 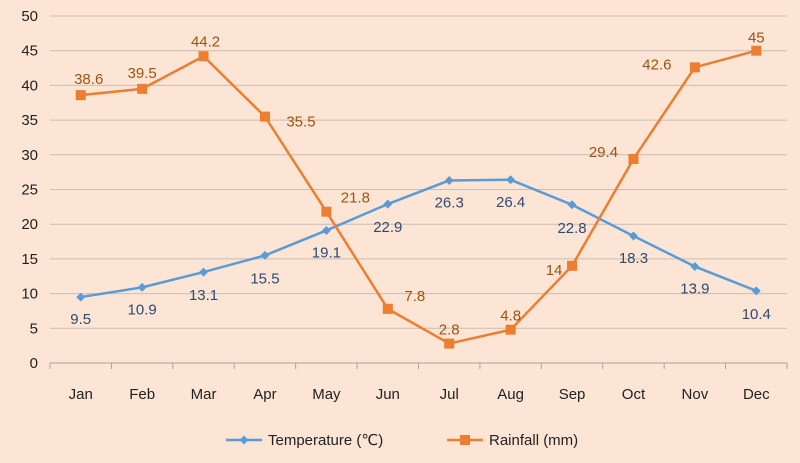 What do you see at coordinates (756, 394) in the screenshot?
I see `x-tick-label: Dec` at bounding box center [756, 394].